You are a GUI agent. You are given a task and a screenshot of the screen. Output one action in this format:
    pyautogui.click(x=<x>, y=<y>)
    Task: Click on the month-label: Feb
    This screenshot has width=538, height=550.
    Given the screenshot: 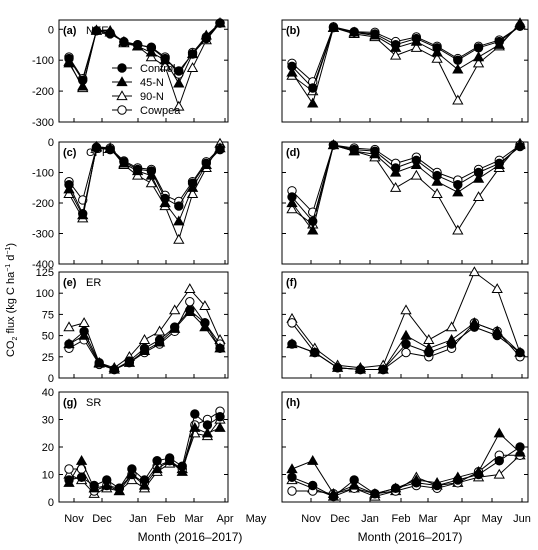 What is the action you would take?
    pyautogui.click(x=401, y=519)
    